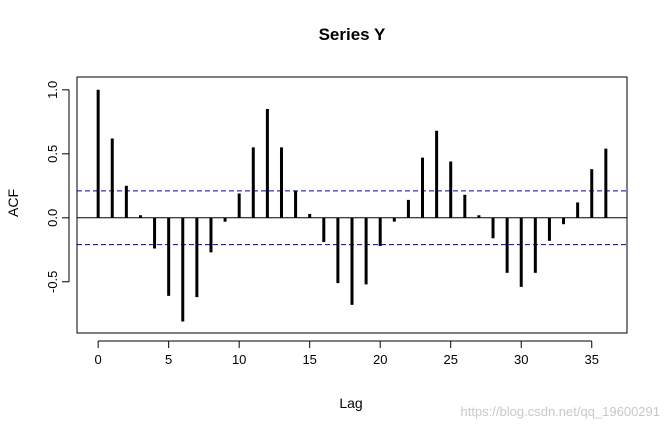 This screenshot has width=666, height=431. Describe the element at coordinates (57, 187) in the screenshot. I see `y-axis: -0.5 0.0 0.5 1.0` at that location.